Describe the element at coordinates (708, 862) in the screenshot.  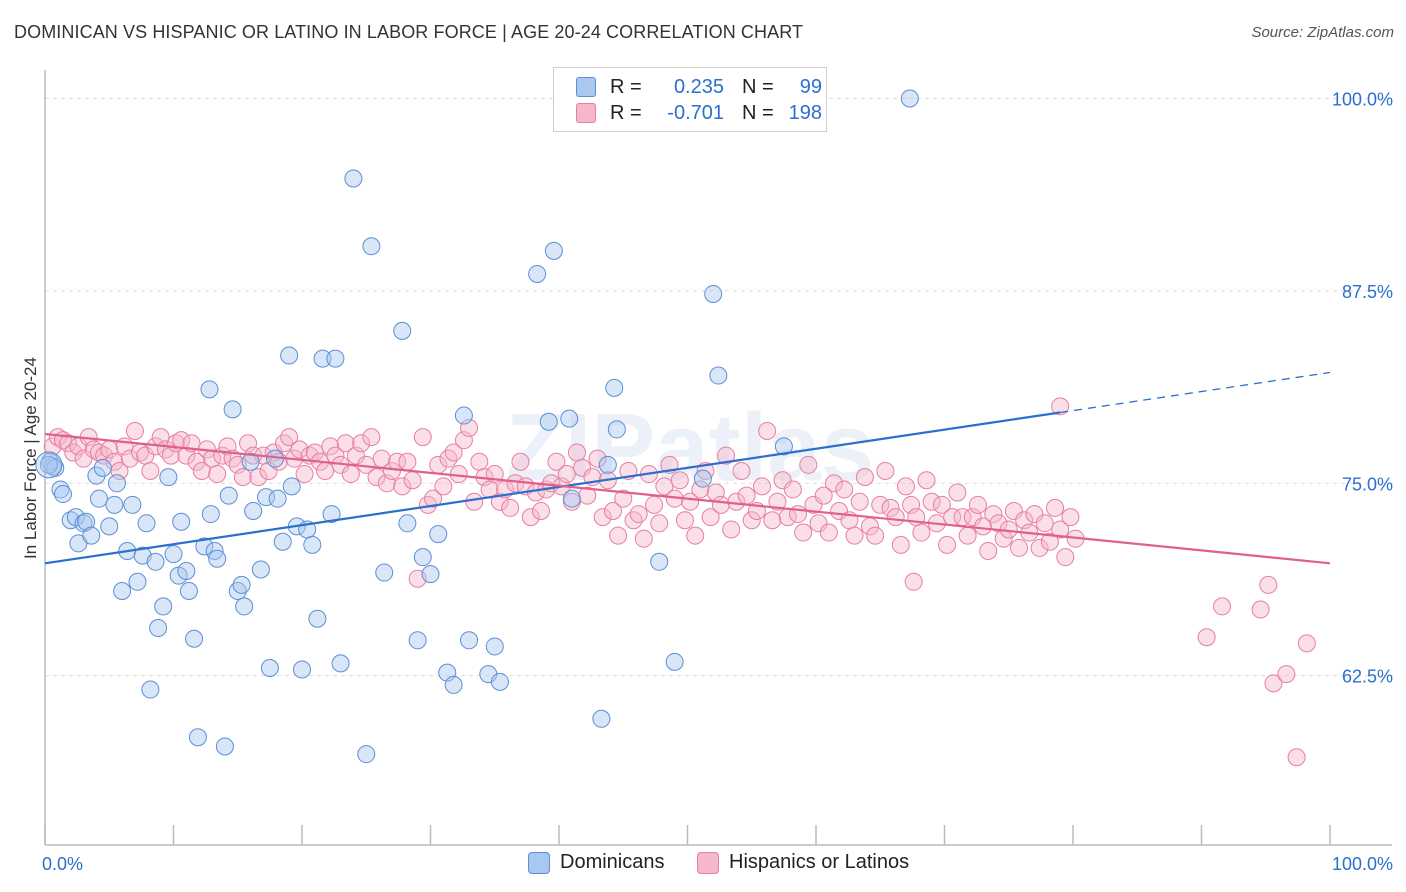
I see `legend-swatch-pink` at that location.